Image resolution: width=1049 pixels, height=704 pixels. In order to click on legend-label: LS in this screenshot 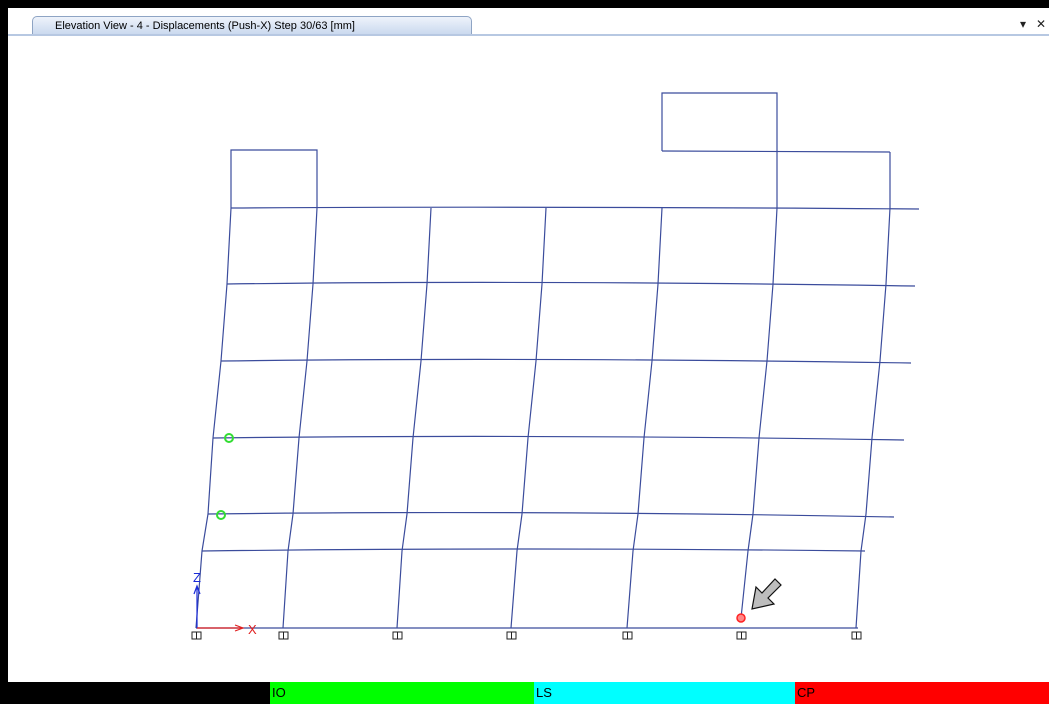, I will do `click(544, 692)`.